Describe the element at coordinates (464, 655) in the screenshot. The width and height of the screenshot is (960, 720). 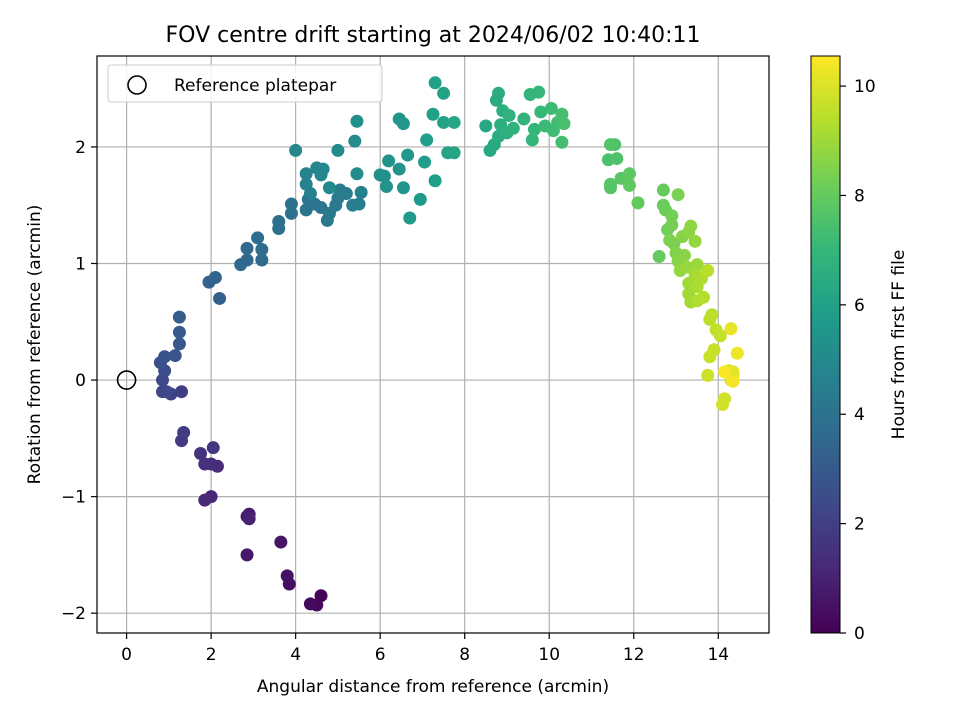
I see `x-tick-label: 8` at that location.